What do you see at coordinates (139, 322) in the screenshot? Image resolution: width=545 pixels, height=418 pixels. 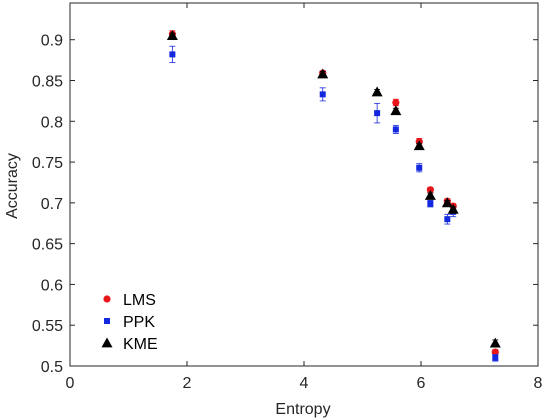 I see `legend-label-ppk: PPK` at bounding box center [139, 322].